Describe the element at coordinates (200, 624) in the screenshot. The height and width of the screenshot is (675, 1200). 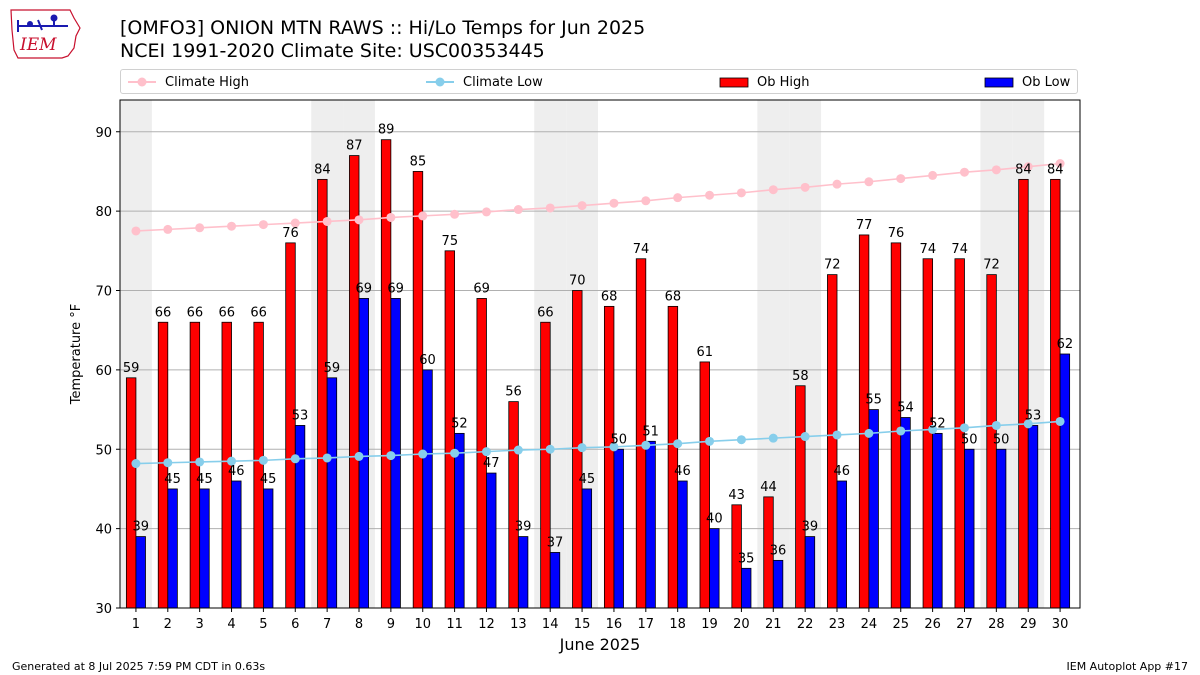
I see `x-tick-label: 3` at that location.